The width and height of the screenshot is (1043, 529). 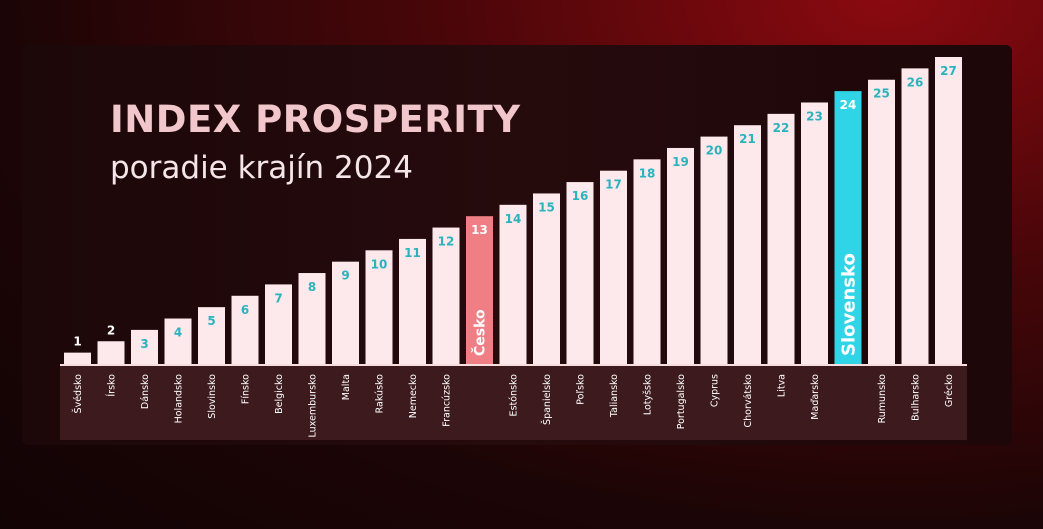 What do you see at coordinates (915, 216) in the screenshot?
I see `bar-bulharsko` at bounding box center [915, 216].